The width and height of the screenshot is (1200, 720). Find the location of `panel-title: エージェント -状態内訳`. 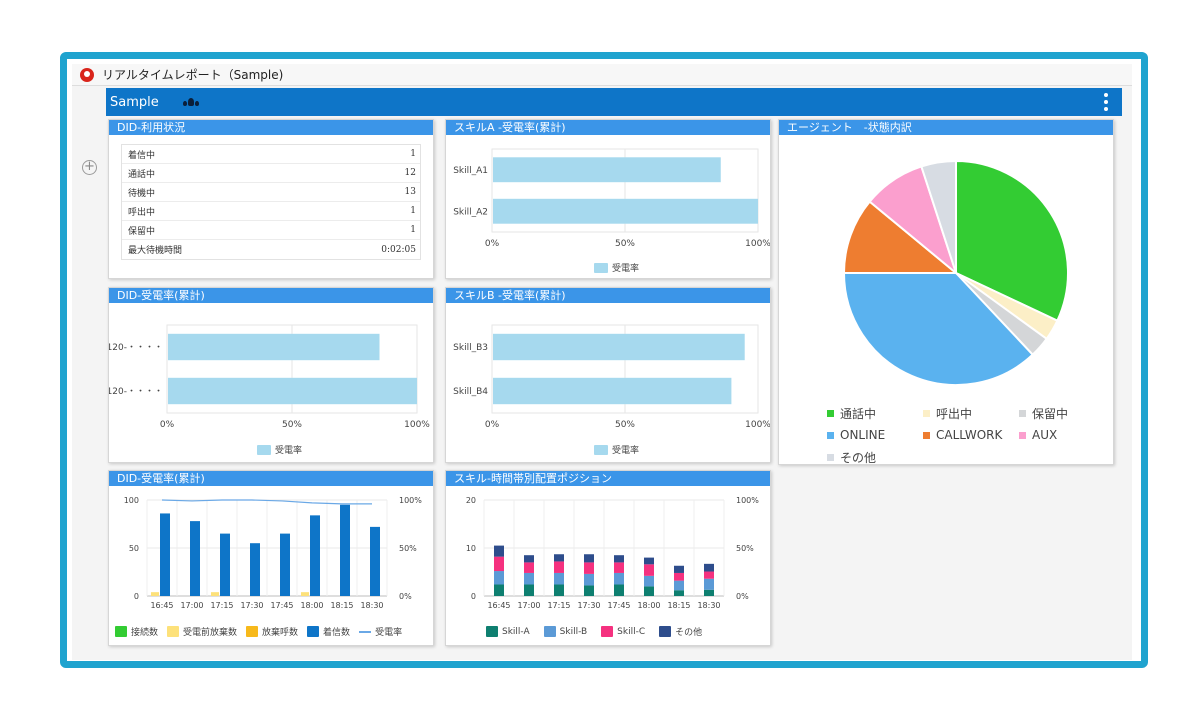

panel-title: エージェント -状態内訳 is located at coordinates (946, 127).